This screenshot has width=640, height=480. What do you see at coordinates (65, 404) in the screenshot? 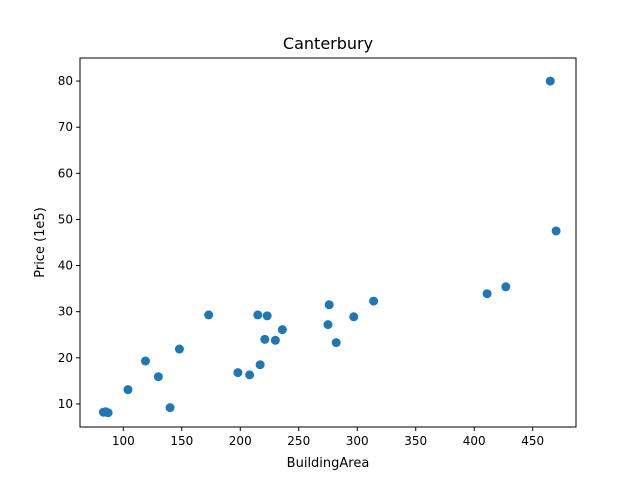
I see `y-tick-label: 10` at bounding box center [65, 404].